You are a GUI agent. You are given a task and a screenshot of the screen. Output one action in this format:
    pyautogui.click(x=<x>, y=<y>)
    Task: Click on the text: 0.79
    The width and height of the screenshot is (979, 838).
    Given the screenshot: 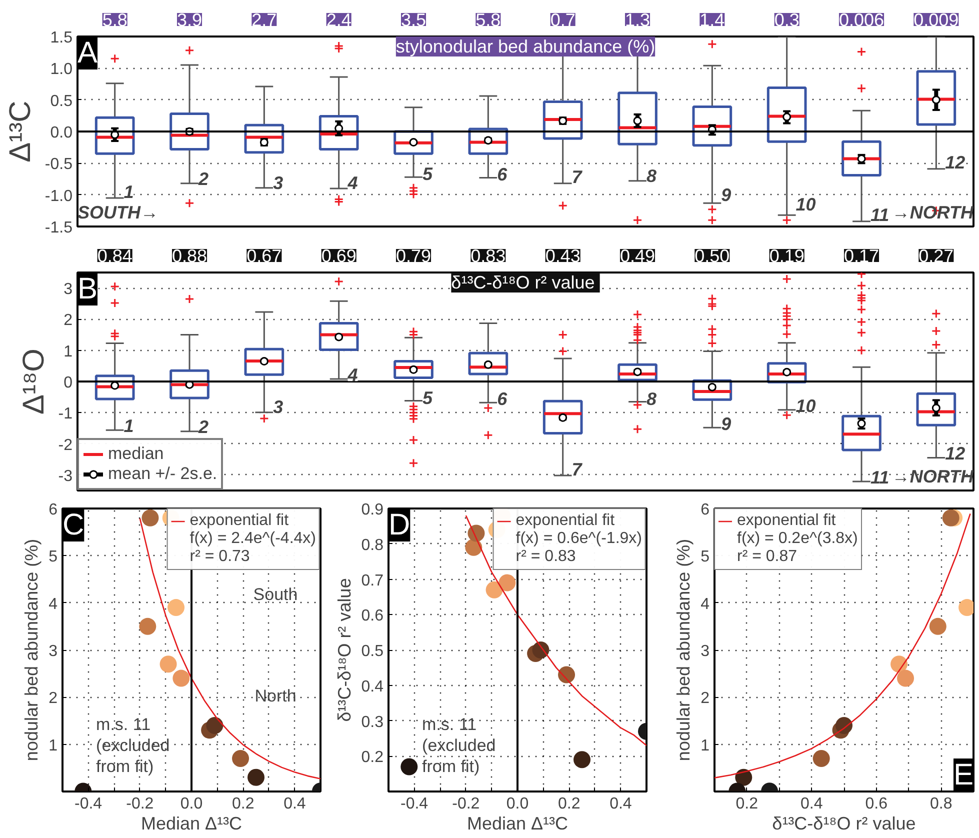 What is the action you would take?
    pyautogui.click(x=414, y=256)
    